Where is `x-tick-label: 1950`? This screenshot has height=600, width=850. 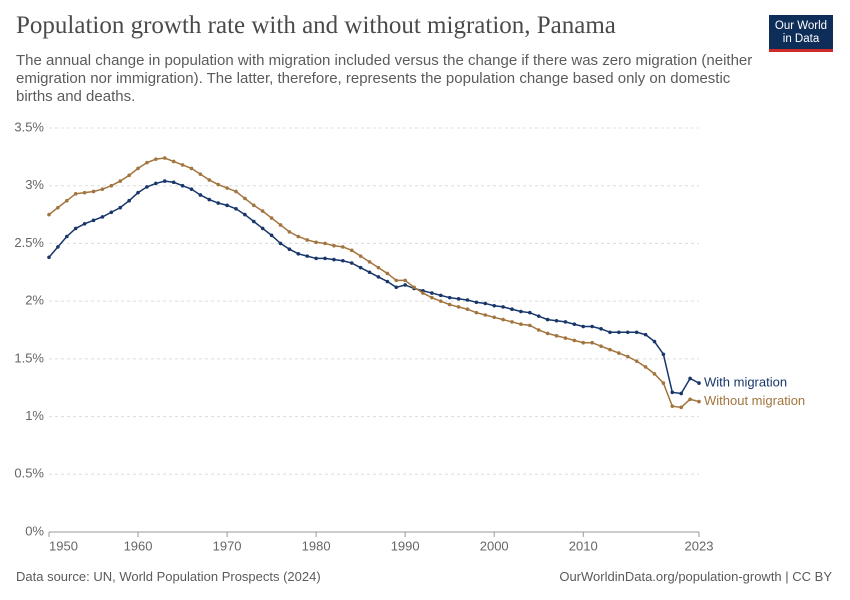
x-tick-label: 1950 is located at coordinates (63, 545).